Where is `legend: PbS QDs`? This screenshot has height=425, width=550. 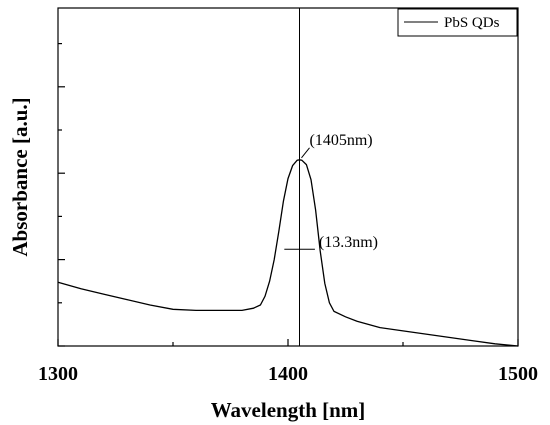
legend: PbS QDs is located at coordinates (457, 22).